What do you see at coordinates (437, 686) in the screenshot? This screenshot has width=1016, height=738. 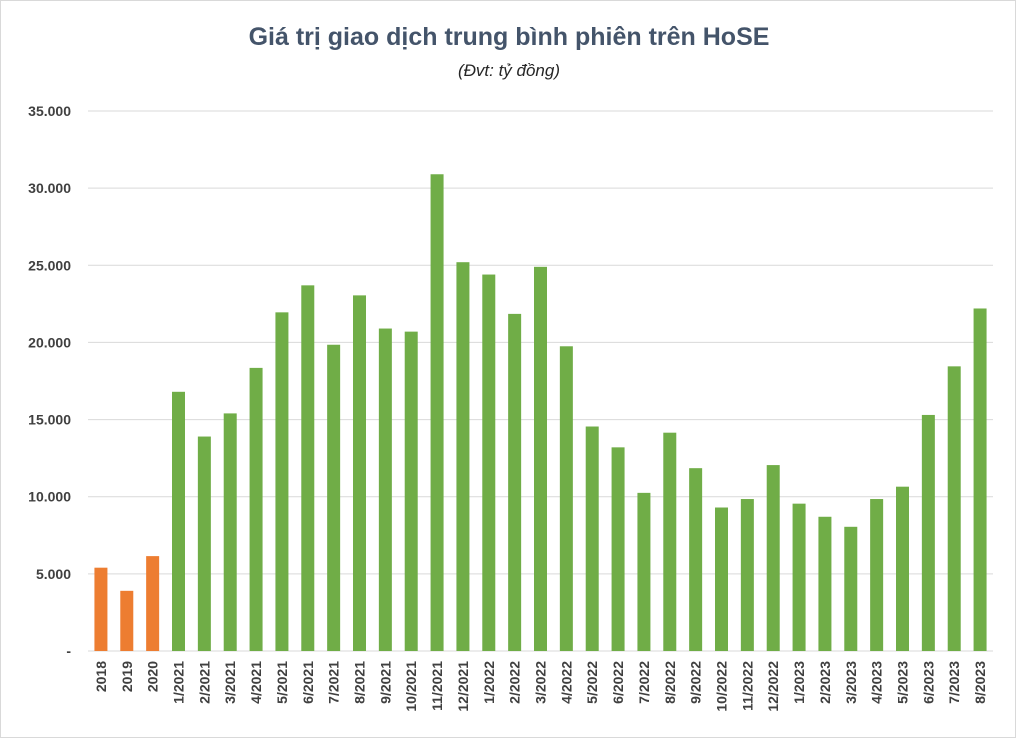 I see `x-tick-label: 11/2021` at bounding box center [437, 686].